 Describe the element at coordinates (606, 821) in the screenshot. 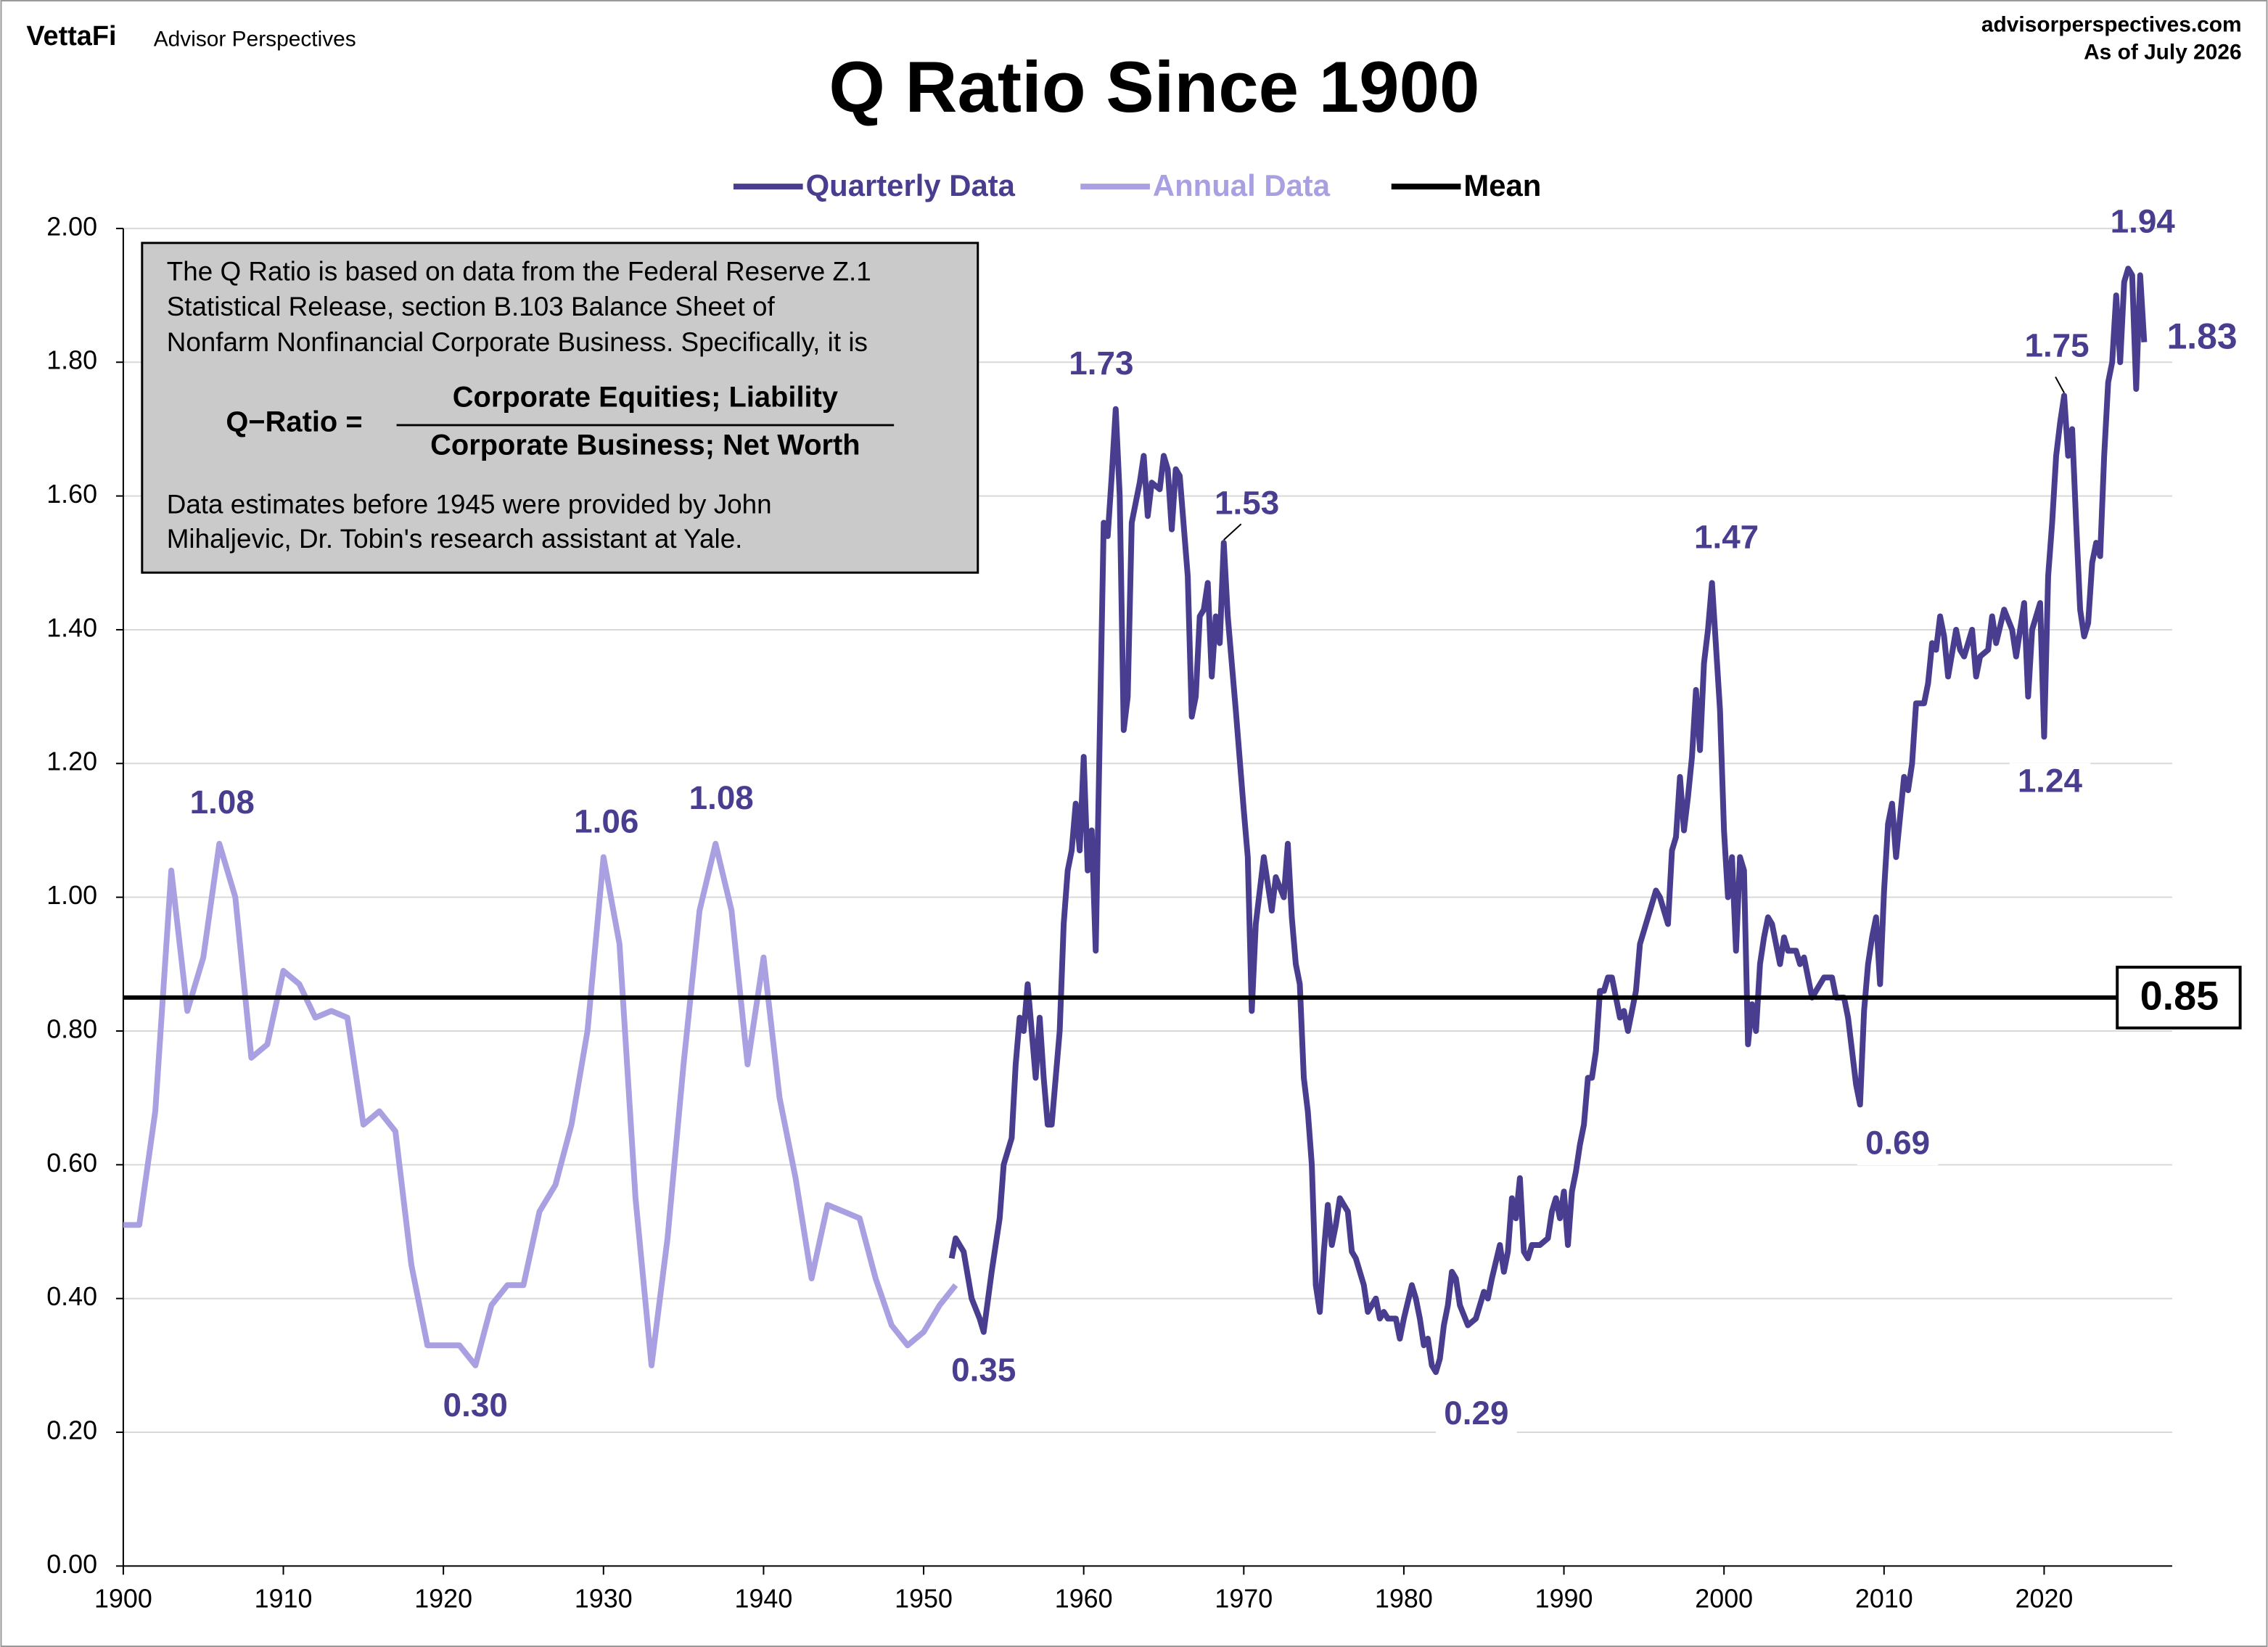

I see `annotation: 1.06` at that location.